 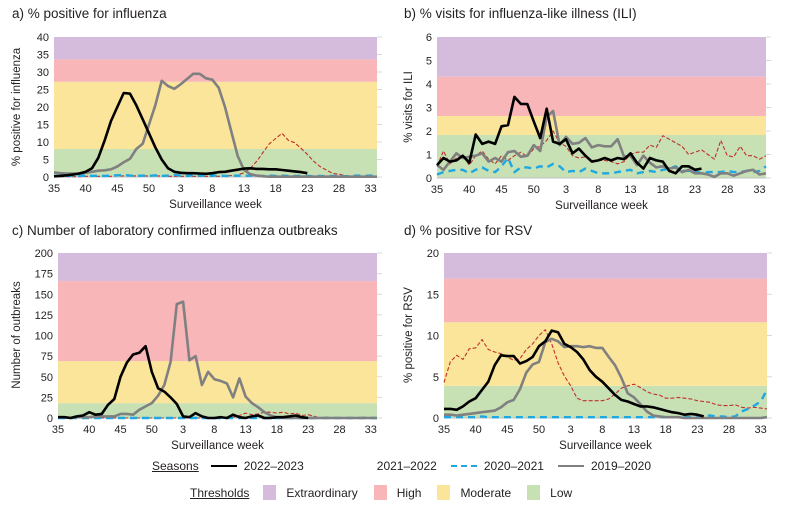 What do you see at coordinates (621, 466) in the screenshot?
I see `legend-label: 2019–2020` at bounding box center [621, 466].